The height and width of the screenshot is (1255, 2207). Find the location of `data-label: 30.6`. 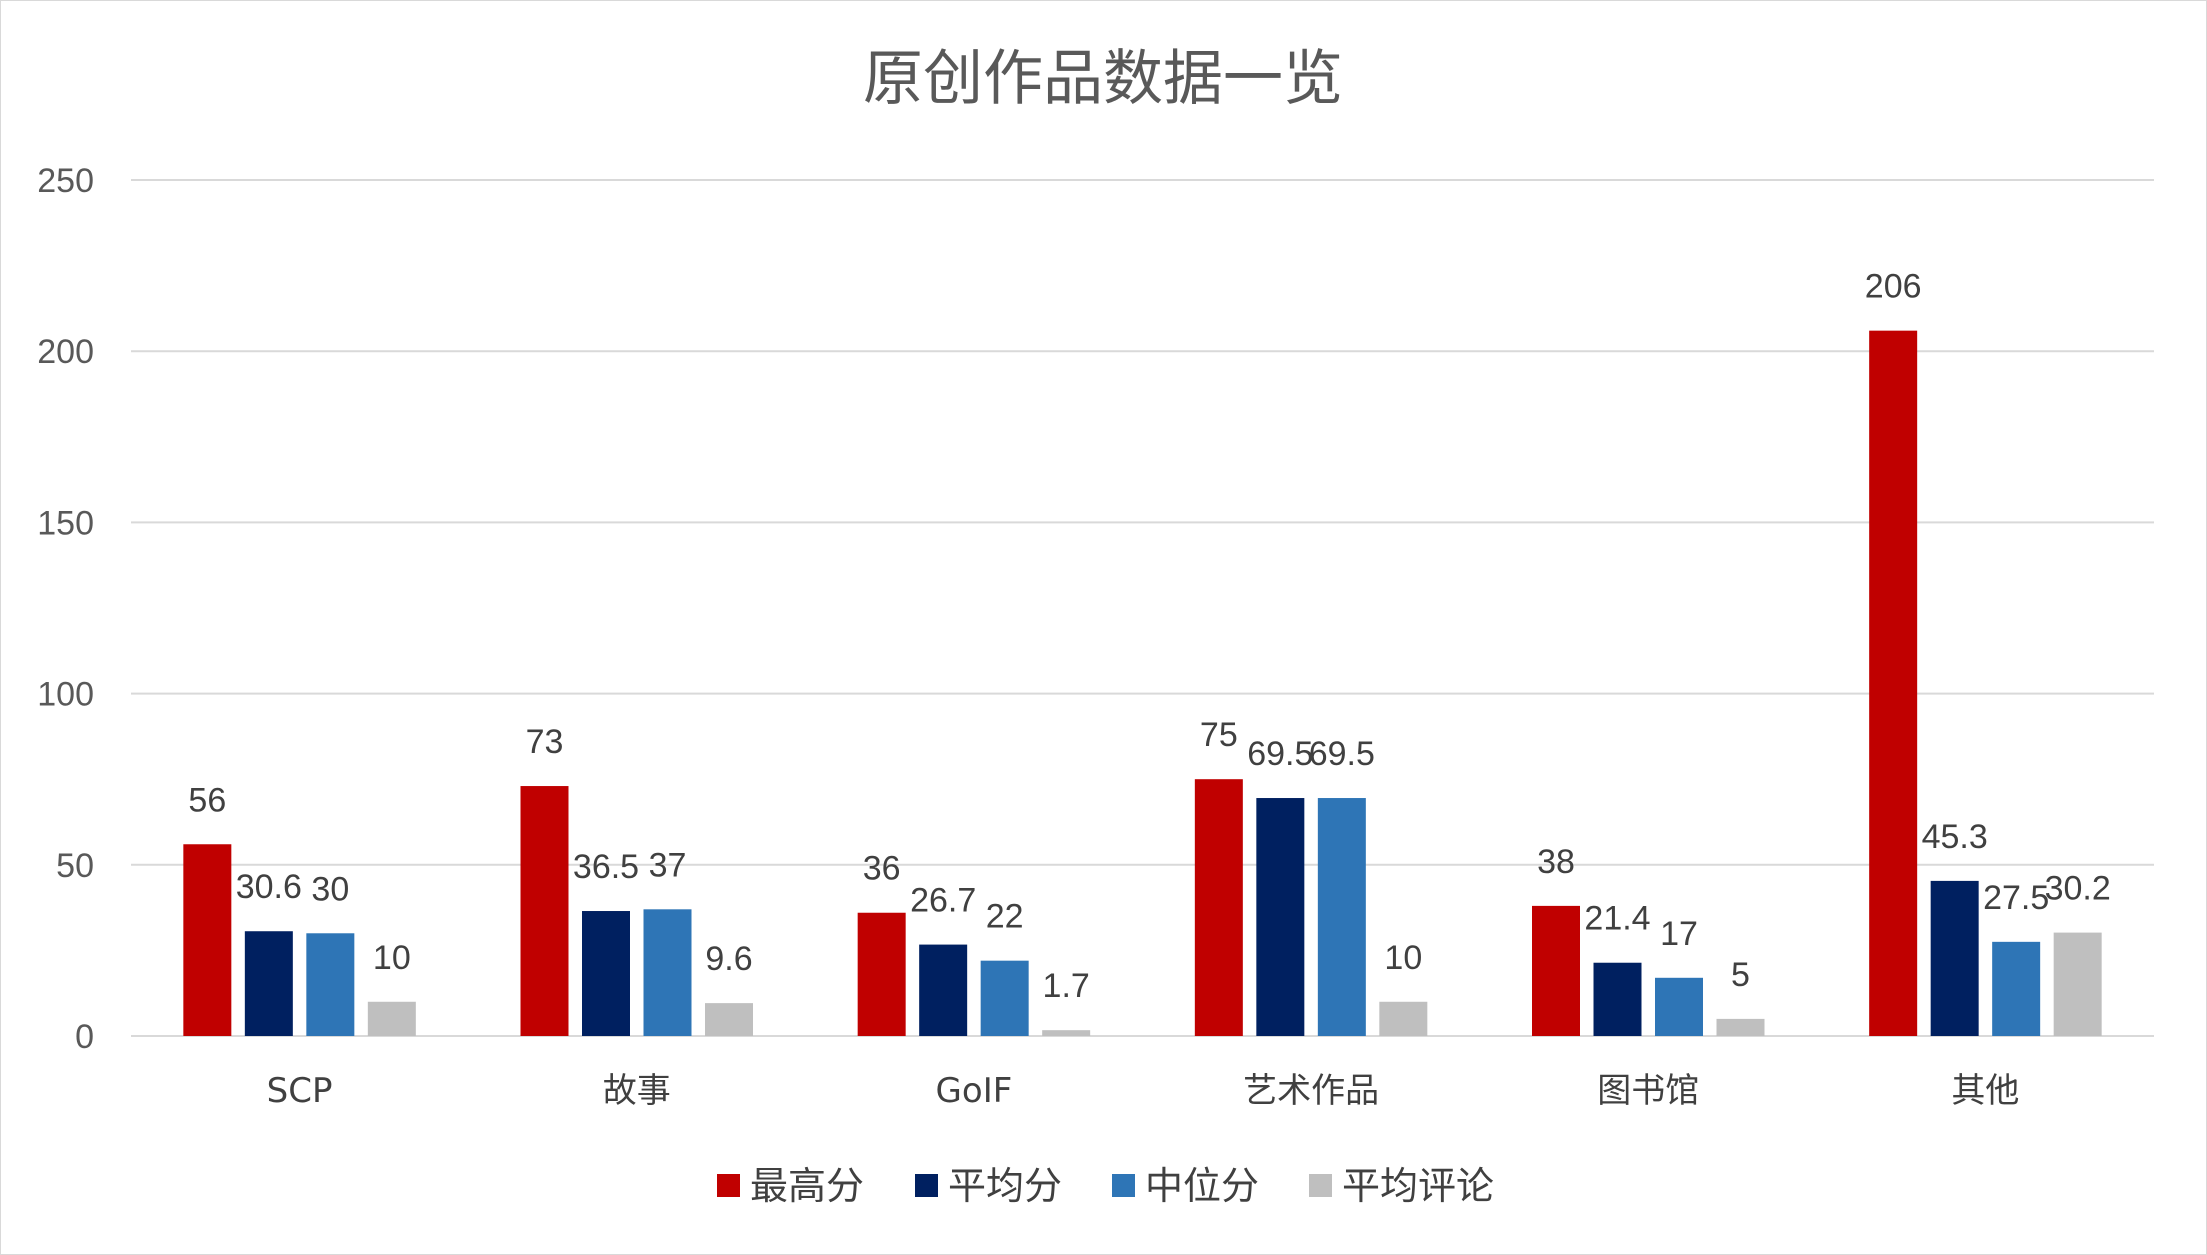

data-label: 30.6 is located at coordinates (269, 887).